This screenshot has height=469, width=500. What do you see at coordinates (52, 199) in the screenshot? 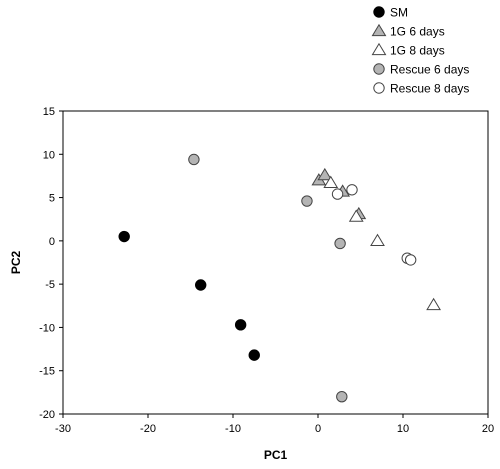
I see `y-tick-label: 5` at bounding box center [52, 199].